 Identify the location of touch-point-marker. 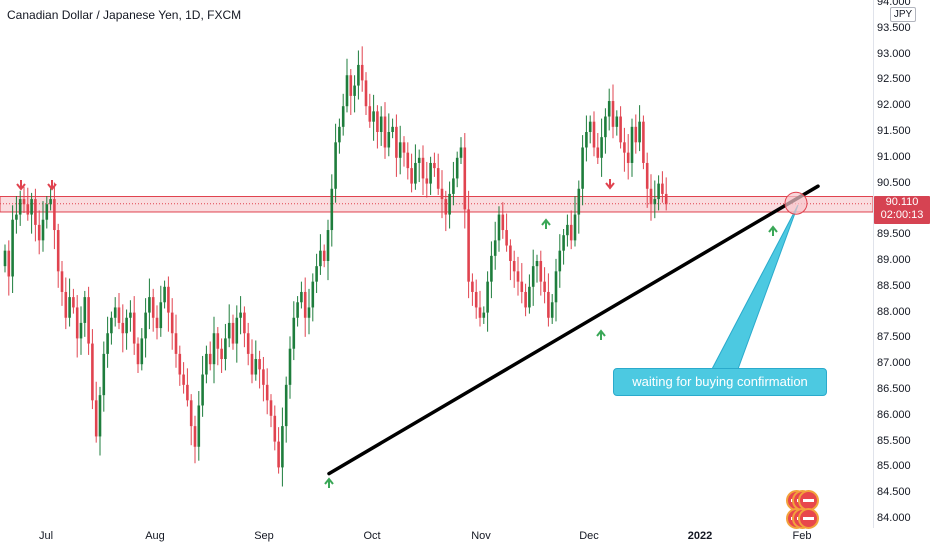
(796, 203).